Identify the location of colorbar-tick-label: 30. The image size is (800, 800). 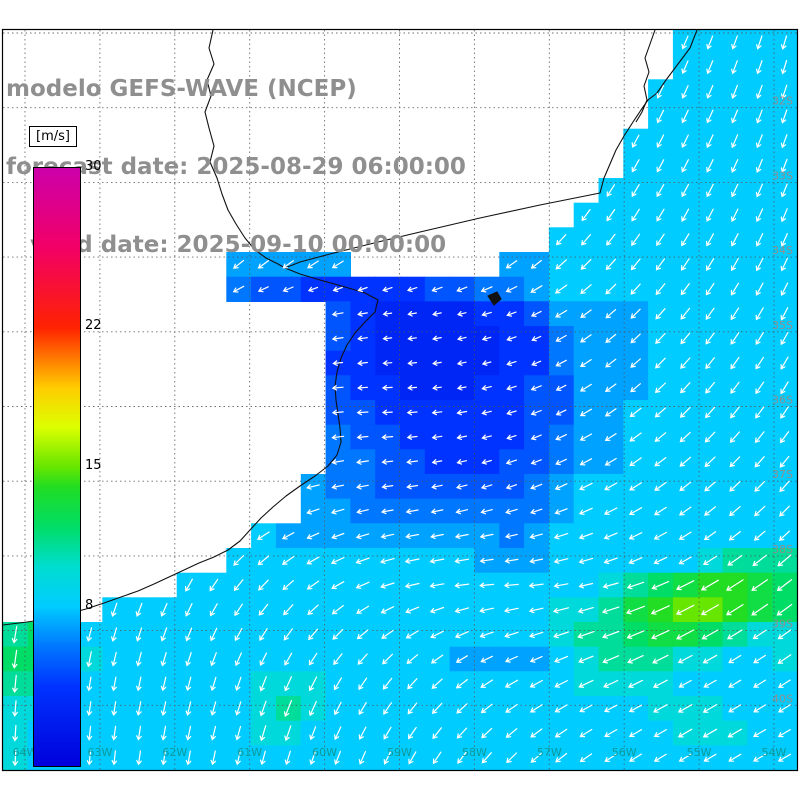
(93, 166).